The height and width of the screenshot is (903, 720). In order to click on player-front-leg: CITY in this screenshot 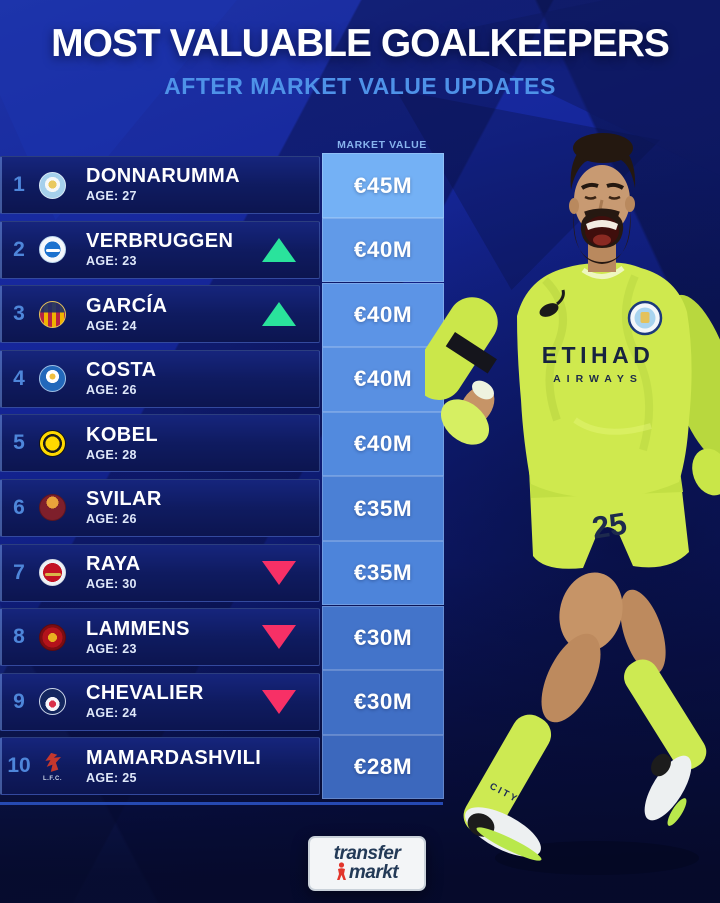, I will do `click(543, 716)`.